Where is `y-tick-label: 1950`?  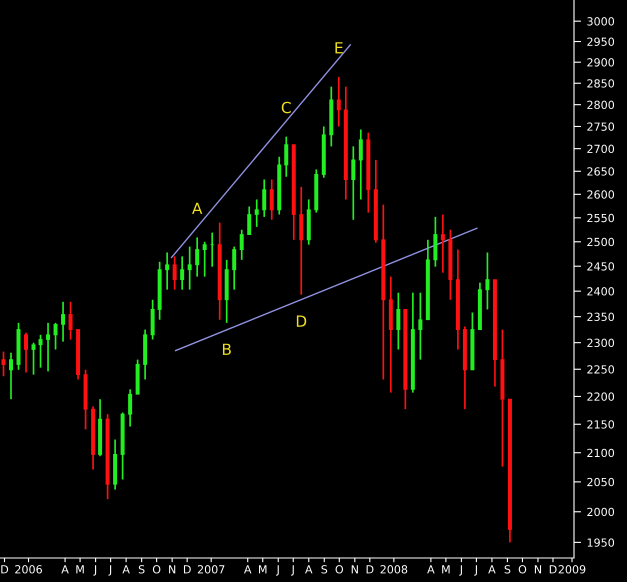
y-tick-label: 1950 is located at coordinates (601, 542).